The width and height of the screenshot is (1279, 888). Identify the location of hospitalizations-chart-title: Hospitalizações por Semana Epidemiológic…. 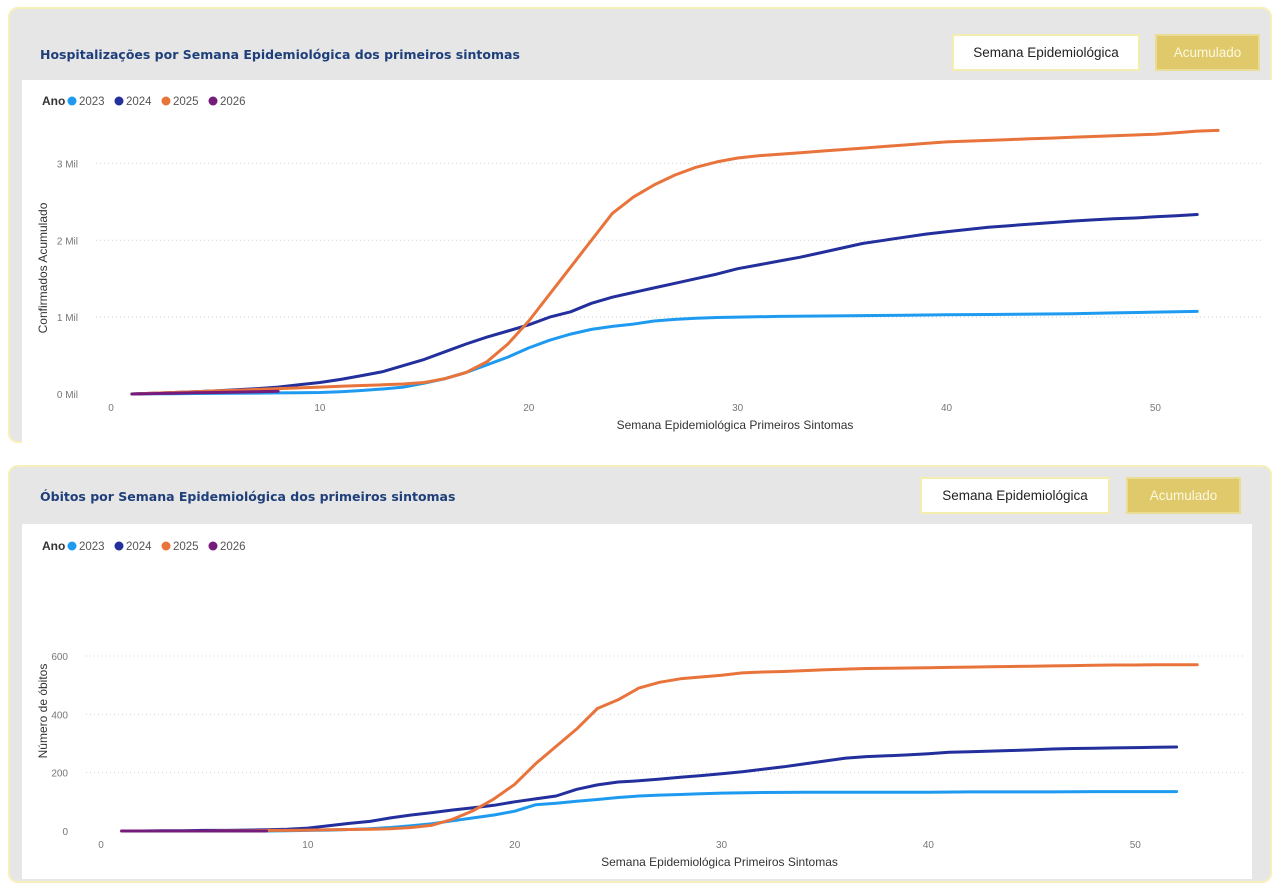
(280, 54).